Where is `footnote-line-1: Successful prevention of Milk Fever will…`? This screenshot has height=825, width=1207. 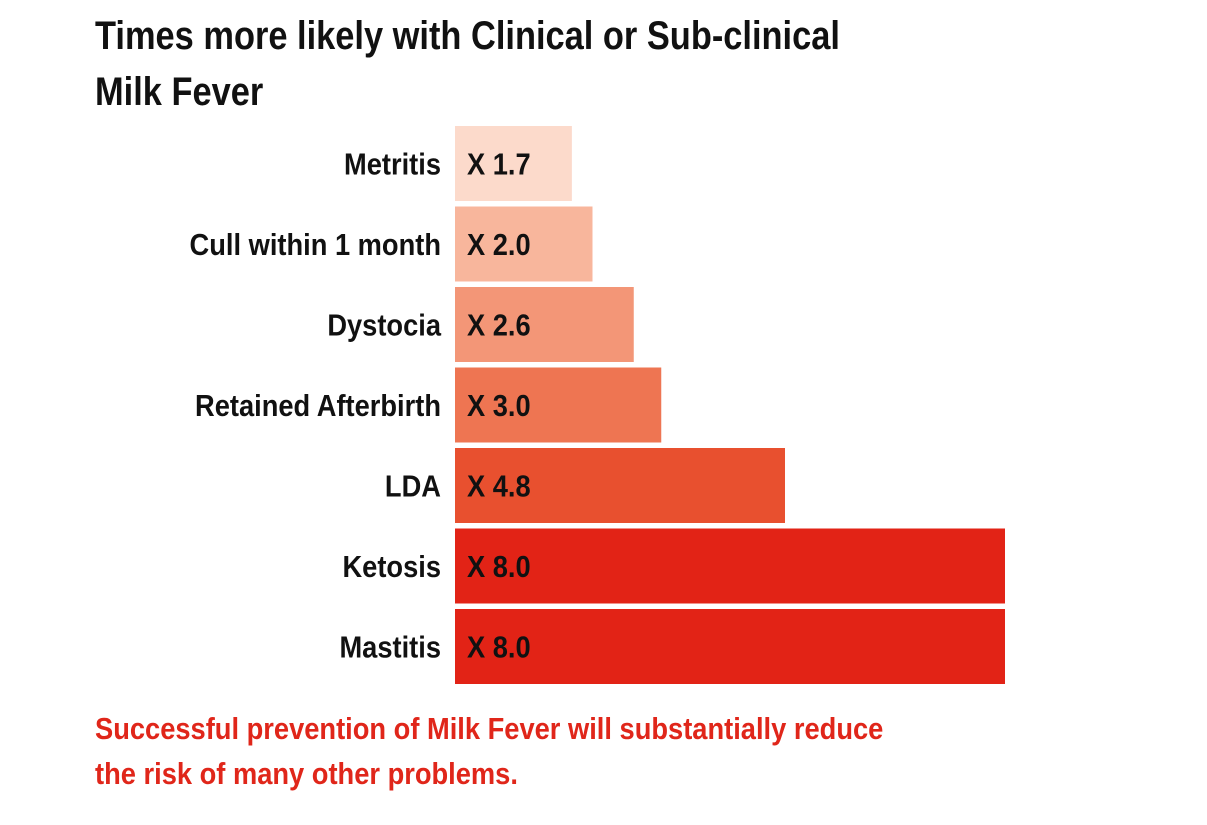
footnote-line-1: Successful prevention of Milk Fever will… is located at coordinates (489, 728).